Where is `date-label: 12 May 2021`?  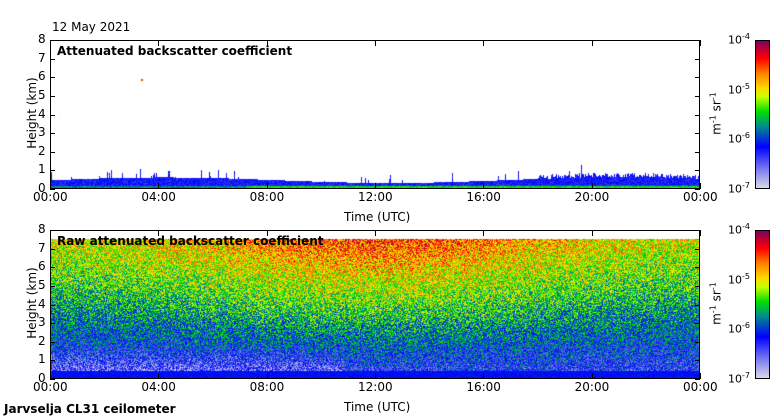
date-label: 12 May 2021 is located at coordinates (91, 27).